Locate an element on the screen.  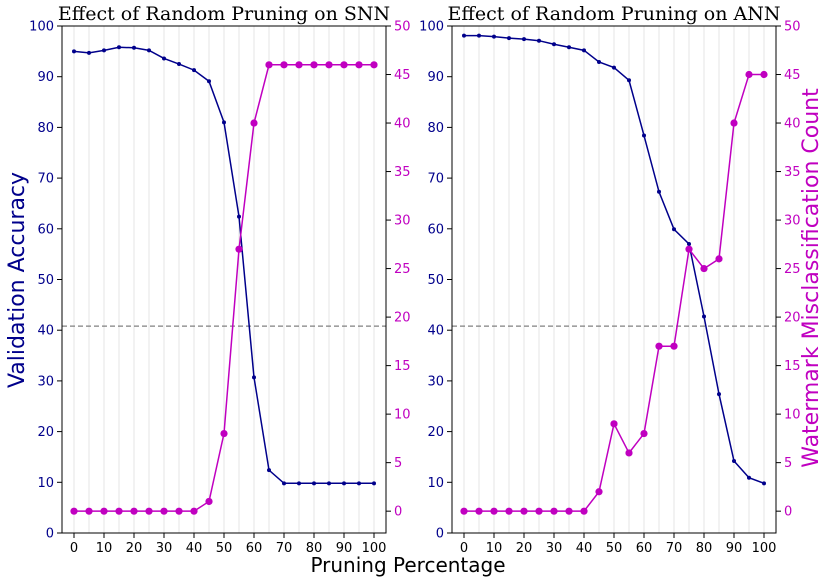
x-tick-label-snn-4: 40 is located at coordinates (194, 548).